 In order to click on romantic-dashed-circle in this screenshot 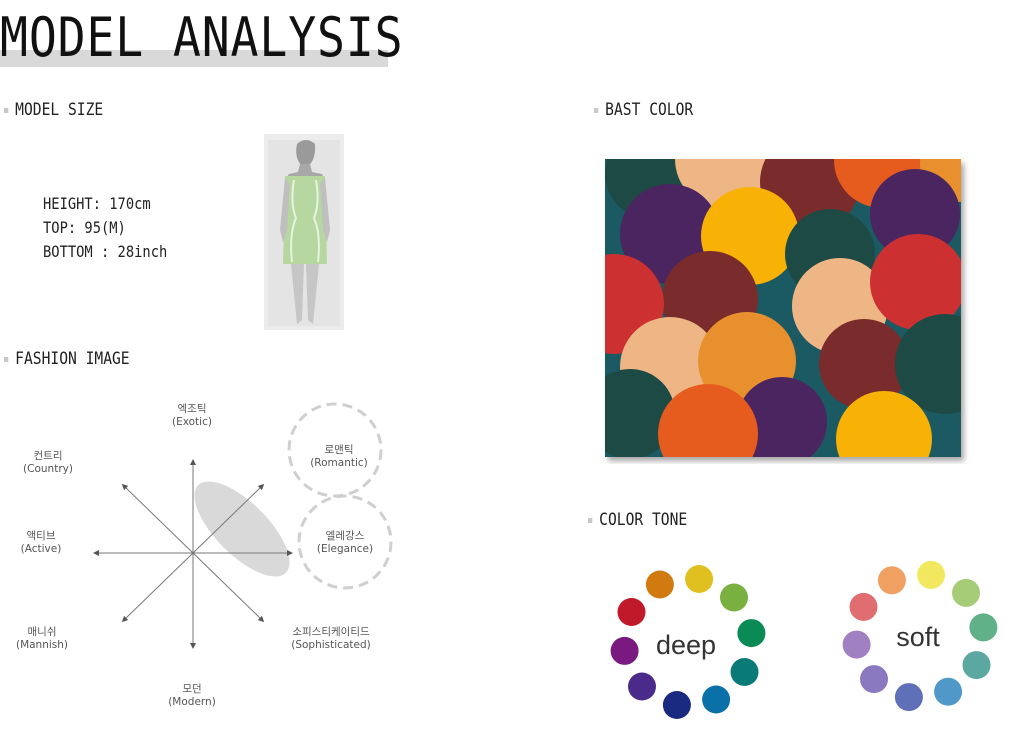, I will do `click(335, 450)`.